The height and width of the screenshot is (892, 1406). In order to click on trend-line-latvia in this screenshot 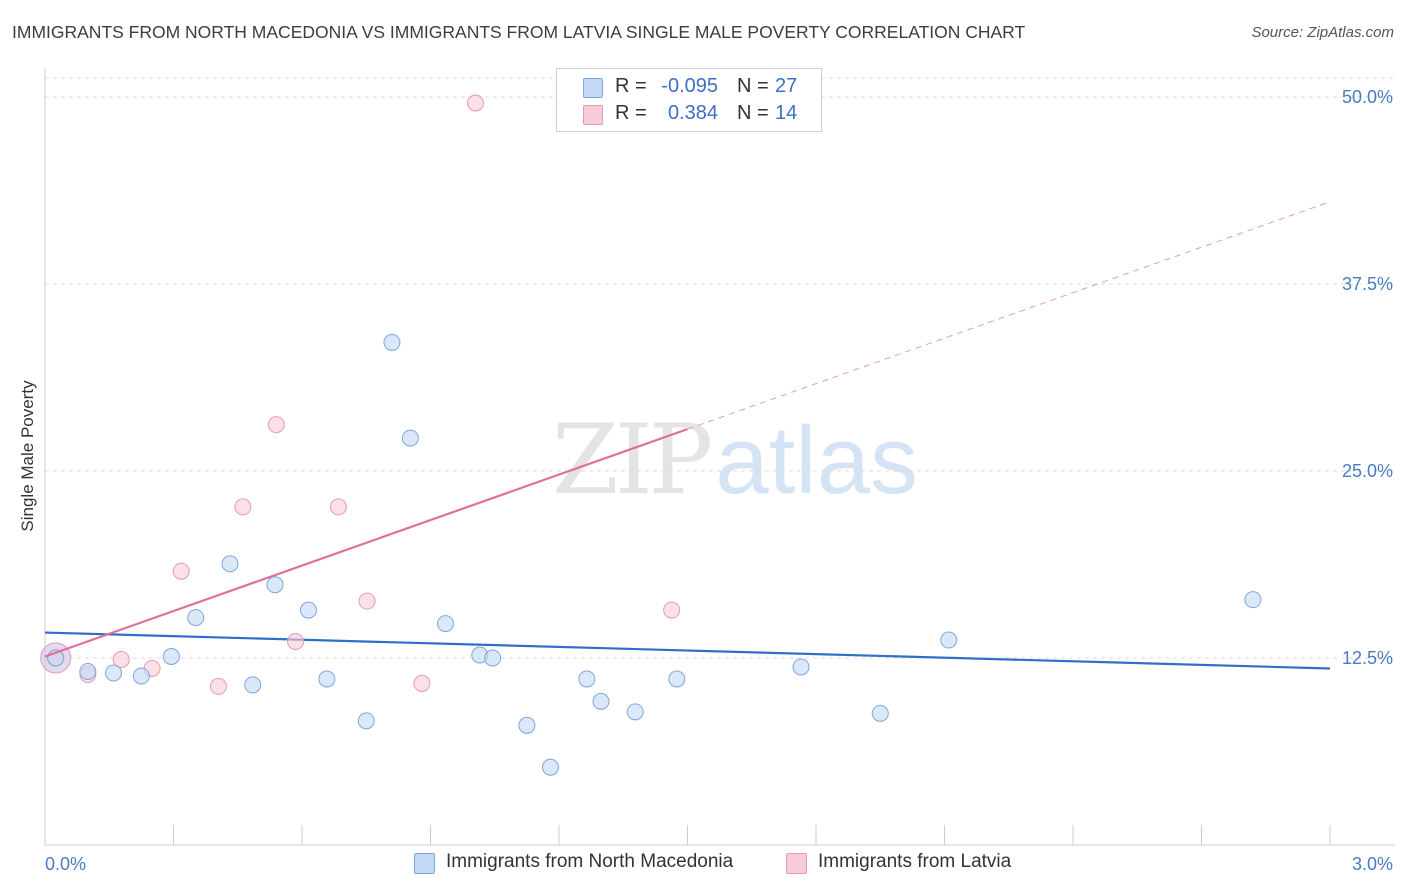, I will do `click(366, 543)`.